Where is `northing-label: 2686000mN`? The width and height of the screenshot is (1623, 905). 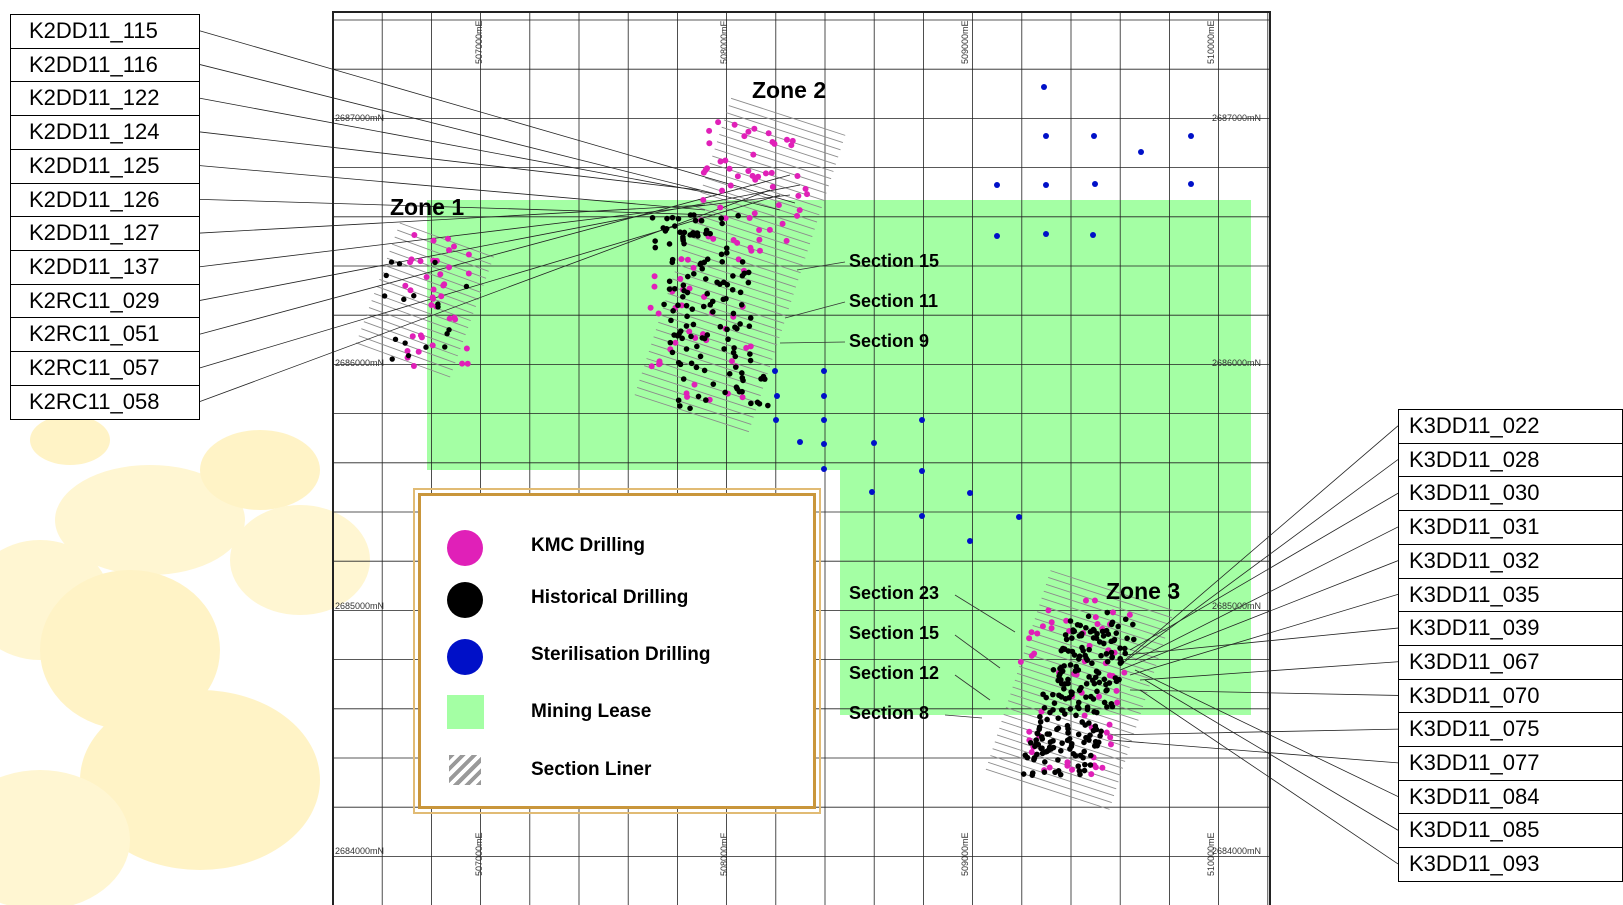
northing-label: 2686000mN is located at coordinates (360, 363).